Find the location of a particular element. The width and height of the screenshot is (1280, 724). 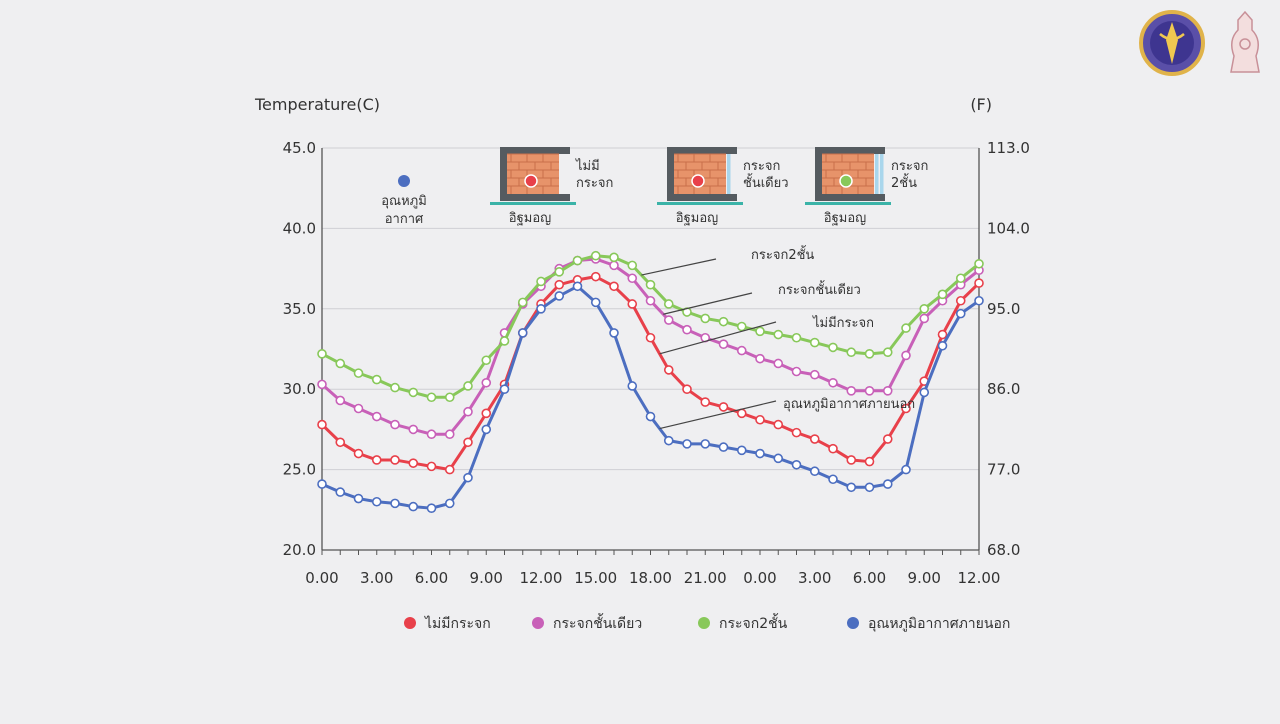

legend-item: กระจกชั้นเดียว is located at coordinates (587, 622).